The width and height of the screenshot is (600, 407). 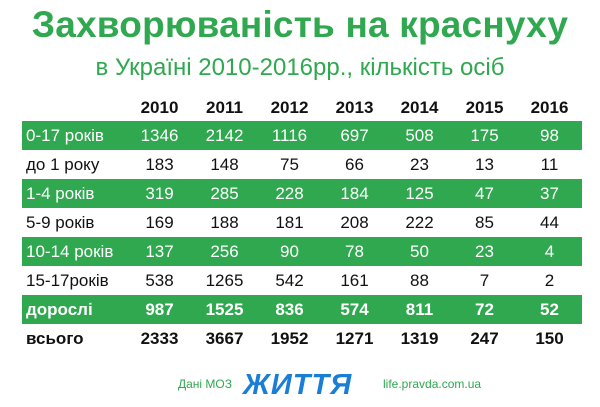 What do you see at coordinates (419, 309) in the screenshot?
I see `table-cell: 811` at bounding box center [419, 309].